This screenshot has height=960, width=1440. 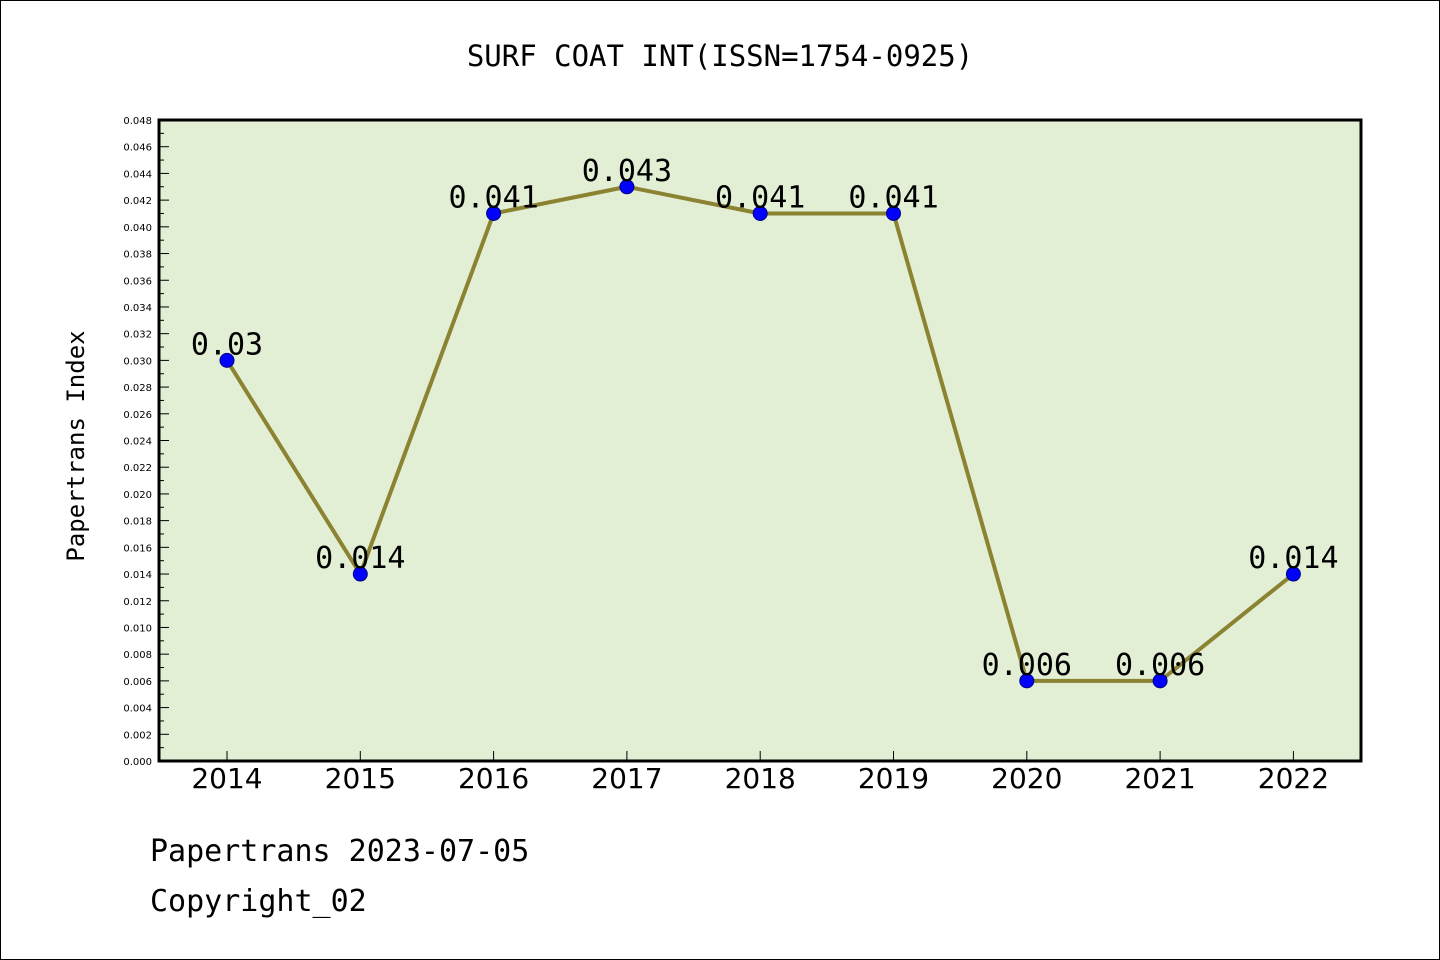 I want to click on y-tick-label: 0.022, so click(x=137, y=468).